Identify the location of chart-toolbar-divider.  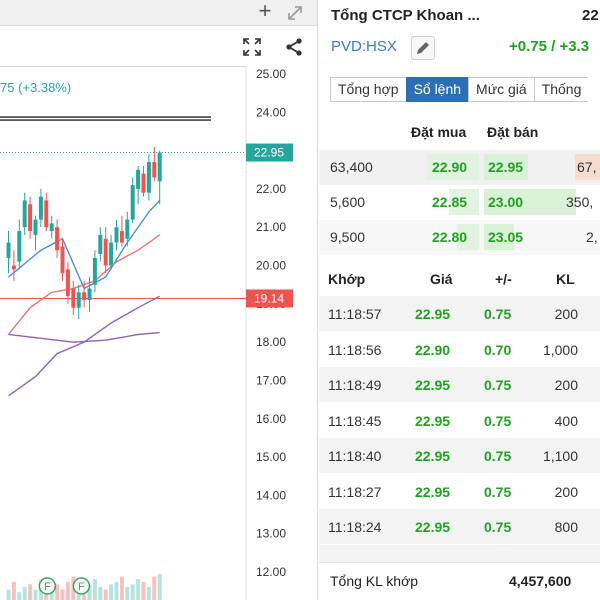
(123, 66).